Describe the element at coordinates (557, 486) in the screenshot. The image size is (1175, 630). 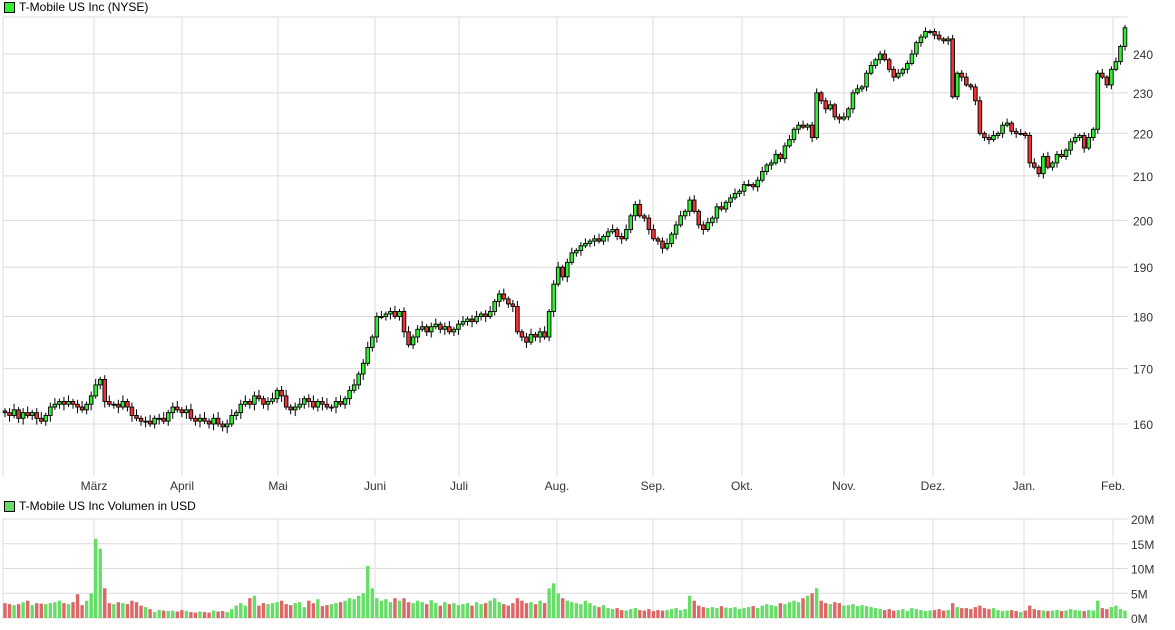
I see `x-tick-label: Aug.` at that location.